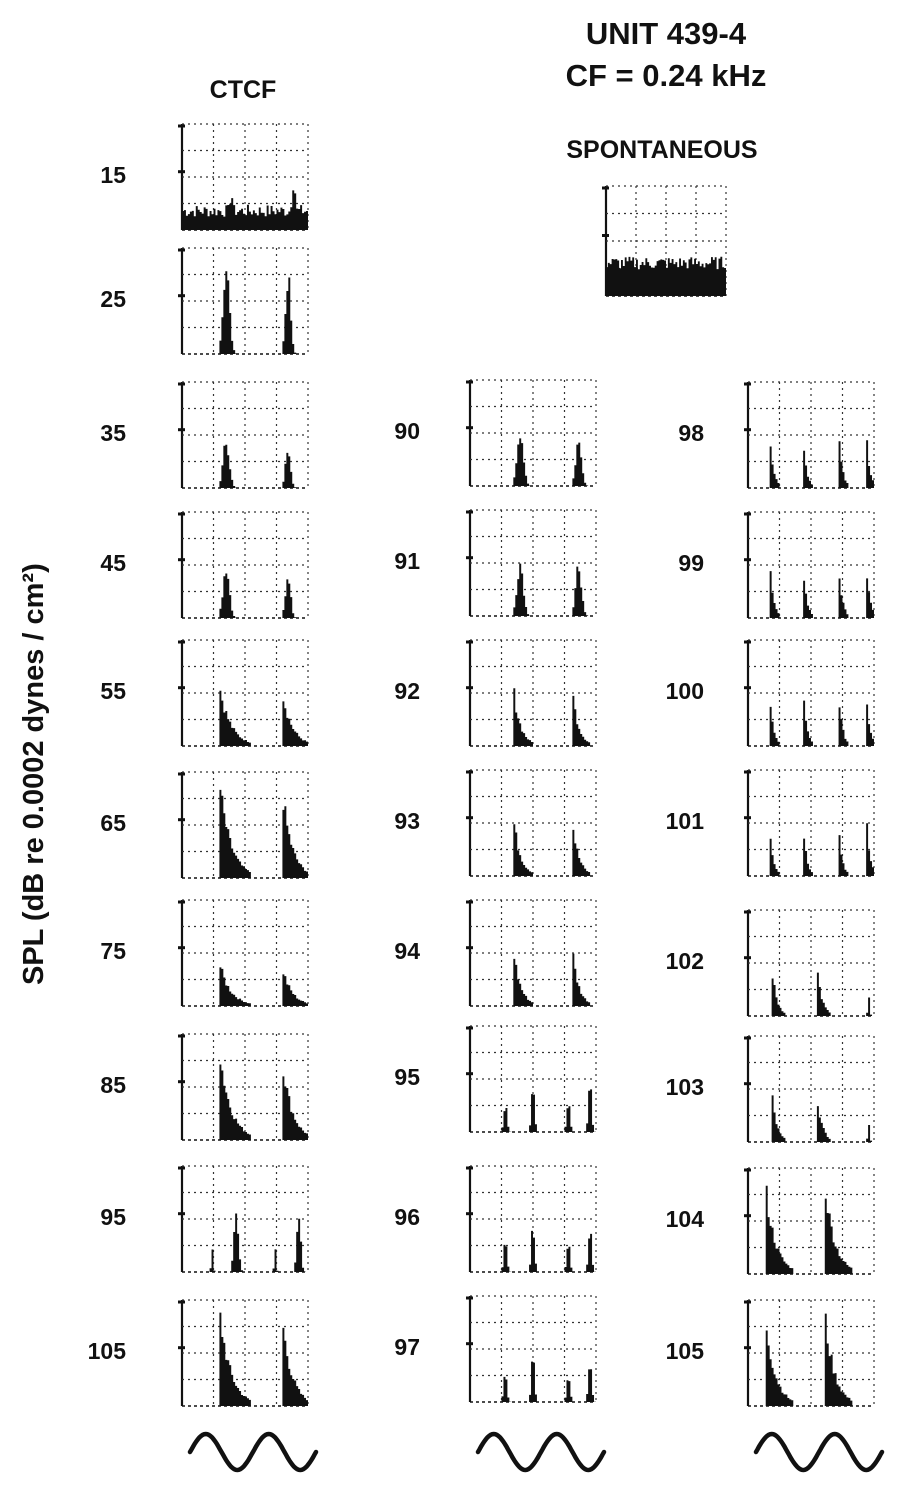 The height and width of the screenshot is (1494, 920). What do you see at coordinates (691, 563) in the screenshot?
I see `level-label: 99` at bounding box center [691, 563].